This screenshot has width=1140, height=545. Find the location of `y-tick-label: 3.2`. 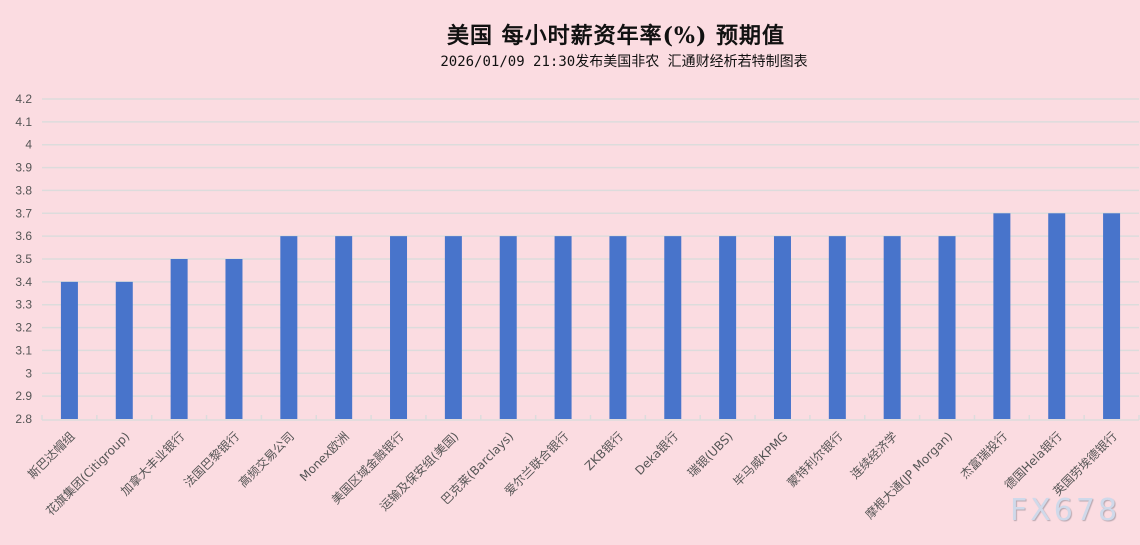

y-tick-label: 3.2 is located at coordinates (23, 328).